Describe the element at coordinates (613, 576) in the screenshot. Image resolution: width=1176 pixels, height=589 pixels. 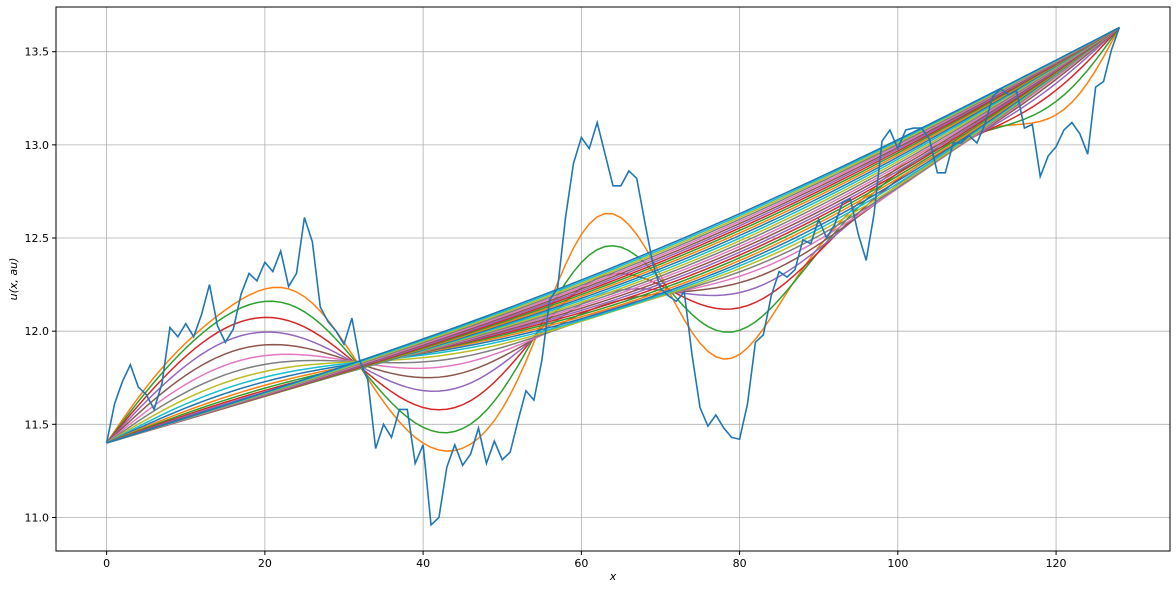
I see `x-axis-label: x` at that location.